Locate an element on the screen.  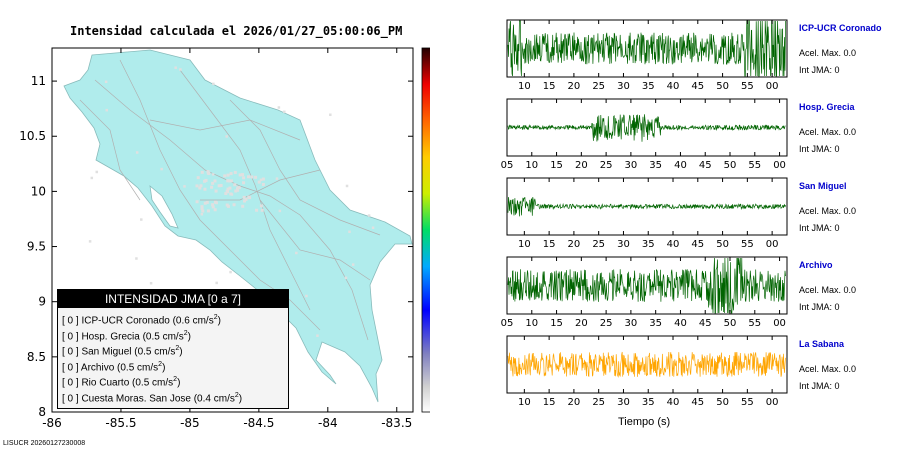
waveform-panel: 10 15 20 25 30 35 40 45 50 55 00 is located at coordinates (647, 371).